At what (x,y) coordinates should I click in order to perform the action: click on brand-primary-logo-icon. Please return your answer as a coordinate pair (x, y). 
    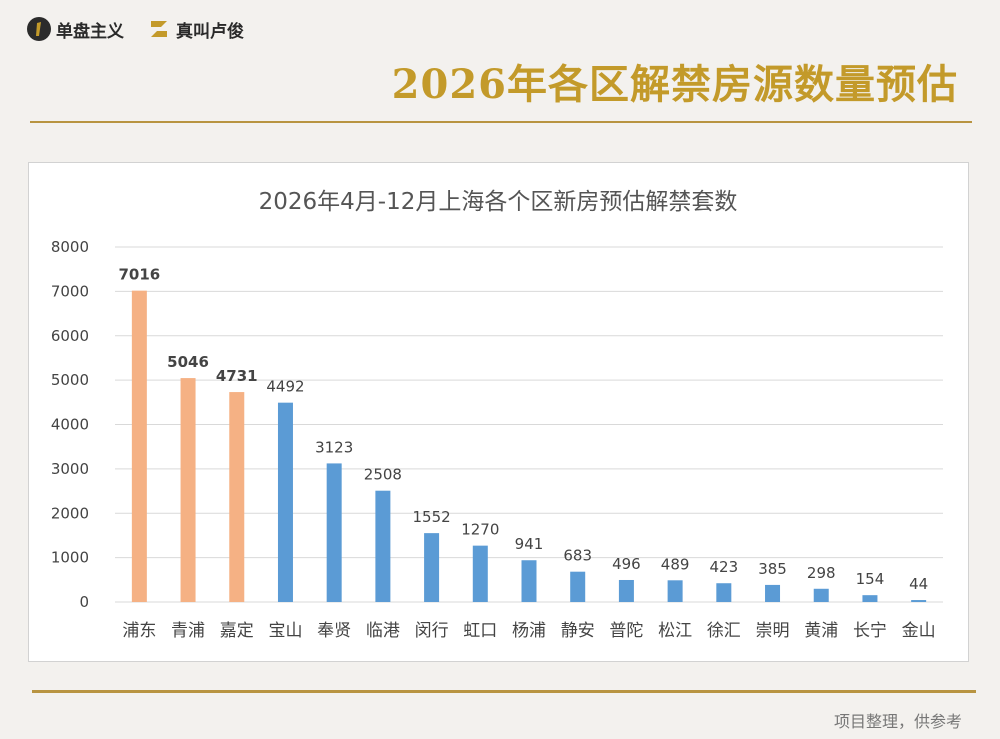
    Looking at the image, I should click on (39, 29).